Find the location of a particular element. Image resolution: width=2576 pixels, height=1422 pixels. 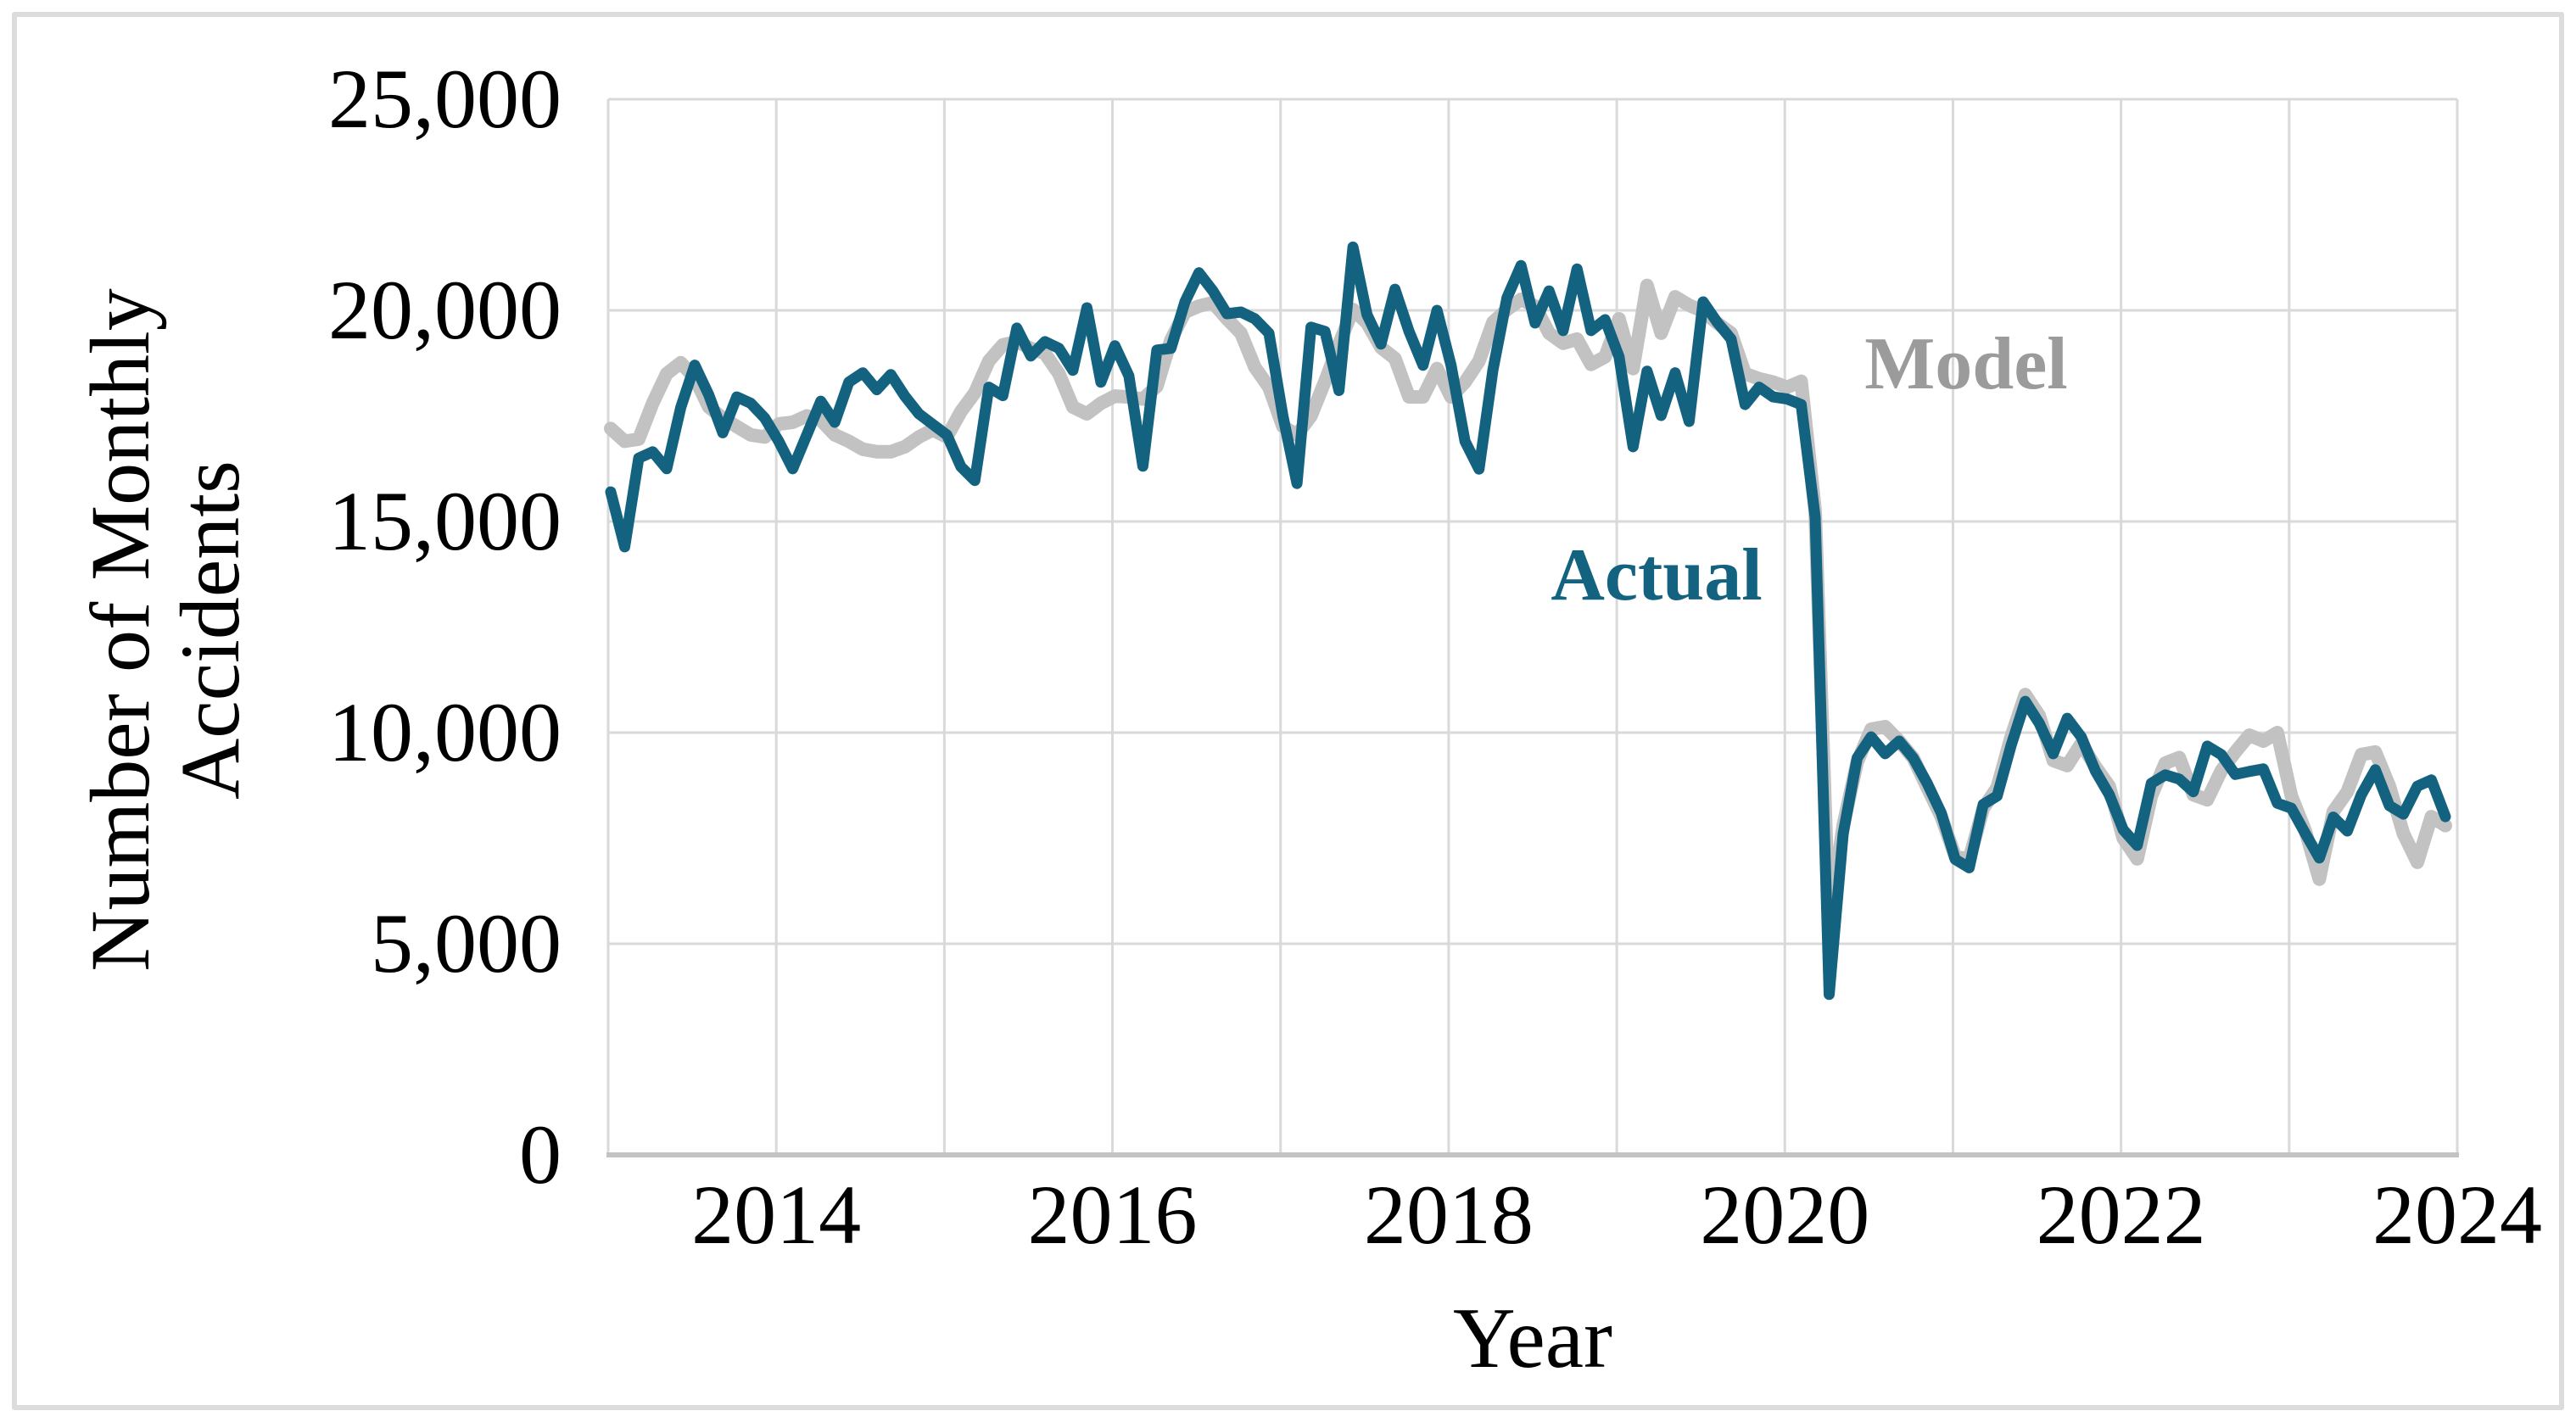

x-tick-label: 2022 is located at coordinates (2121, 1215).